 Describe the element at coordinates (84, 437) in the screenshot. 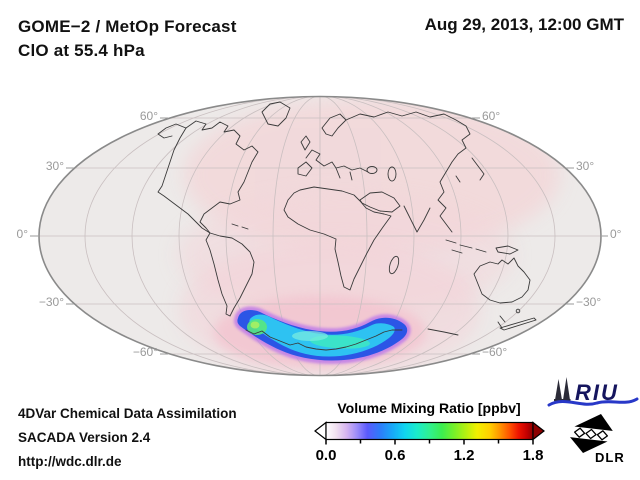

I see `footer-line2: SACADA Version 2.4` at that location.